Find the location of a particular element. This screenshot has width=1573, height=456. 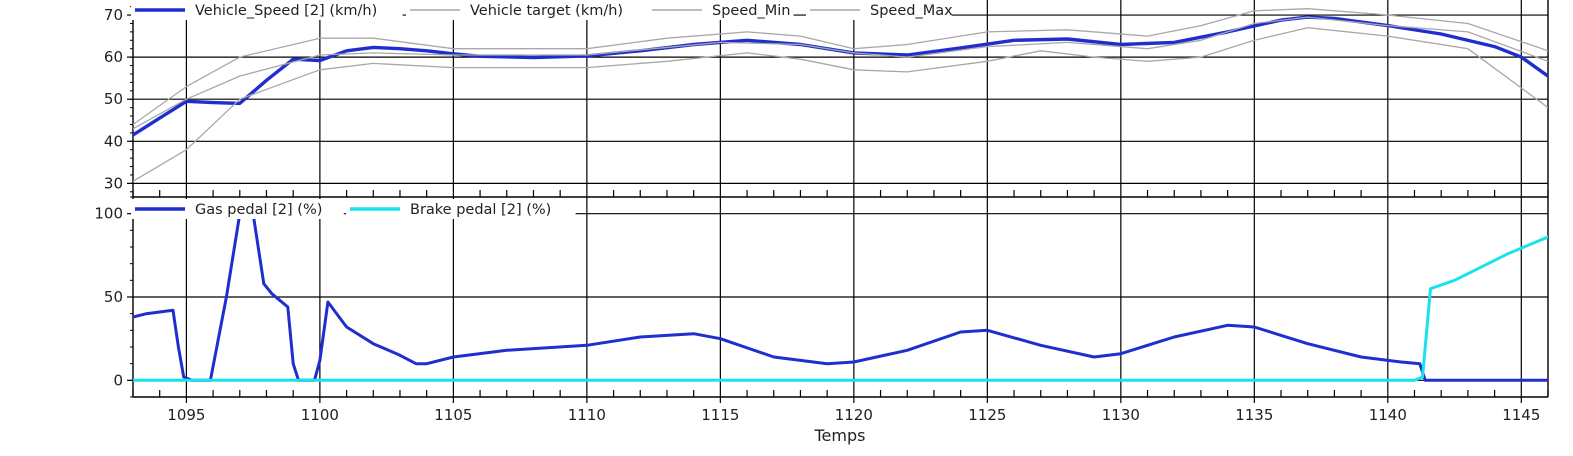

x-tick-label: 1095 is located at coordinates (186, 415).